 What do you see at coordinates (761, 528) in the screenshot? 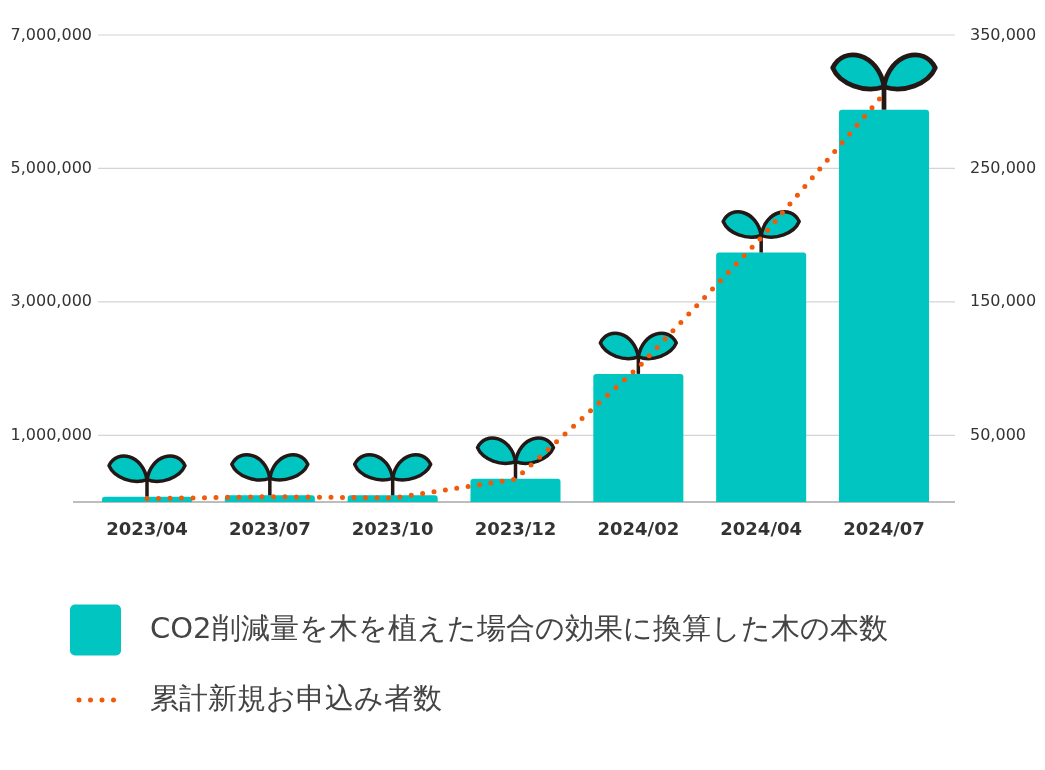
I see `x-tick-label: 2024/04` at bounding box center [761, 528].